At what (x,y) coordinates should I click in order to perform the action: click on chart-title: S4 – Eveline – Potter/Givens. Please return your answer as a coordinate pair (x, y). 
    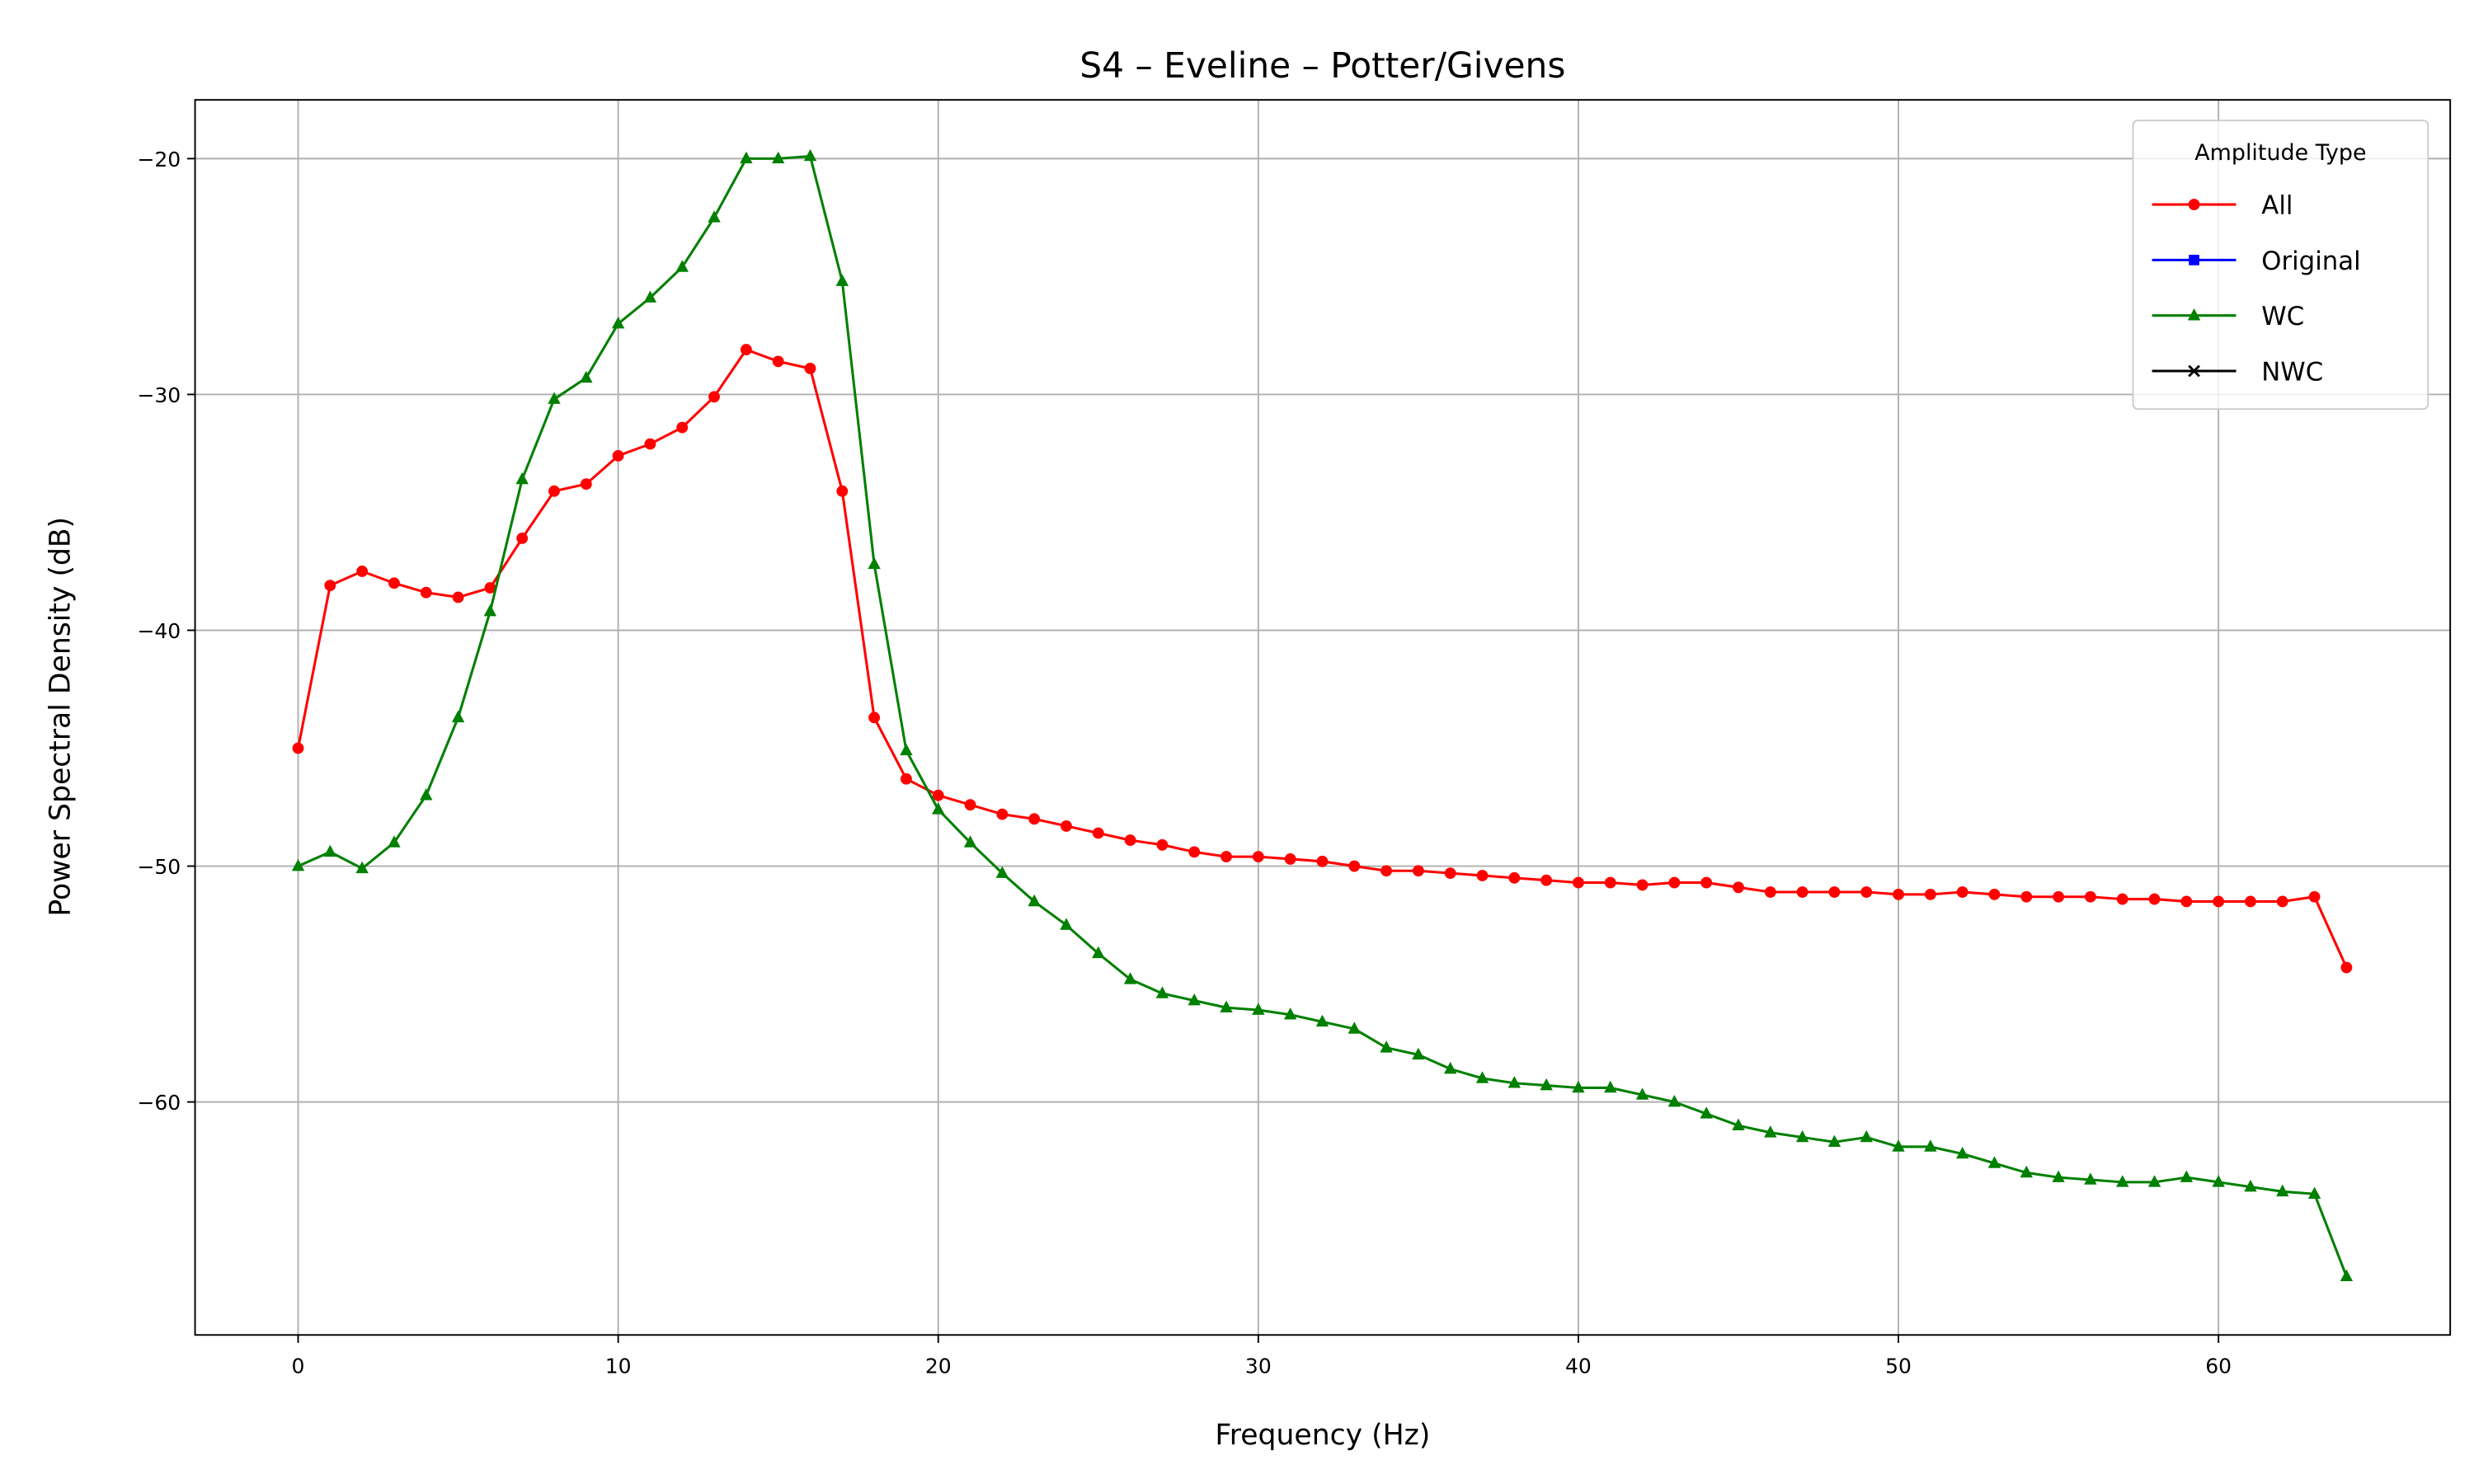
    Looking at the image, I should click on (1322, 65).